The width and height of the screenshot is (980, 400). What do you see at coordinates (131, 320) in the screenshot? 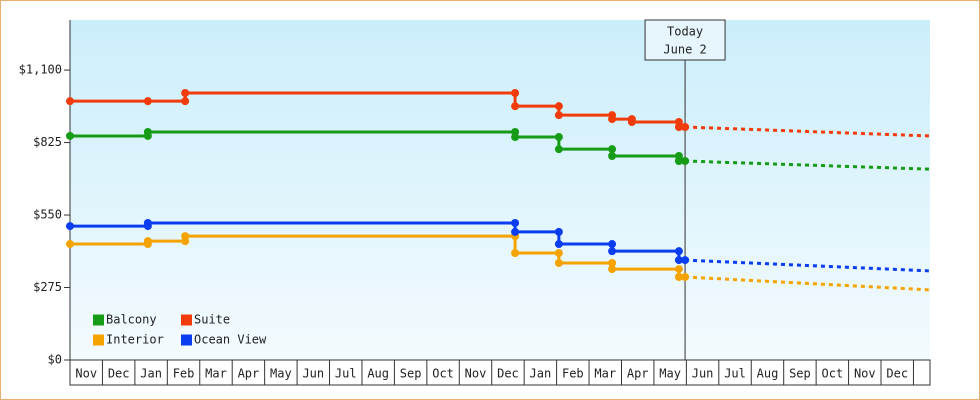
I see `legend-label: Balcony` at bounding box center [131, 320].